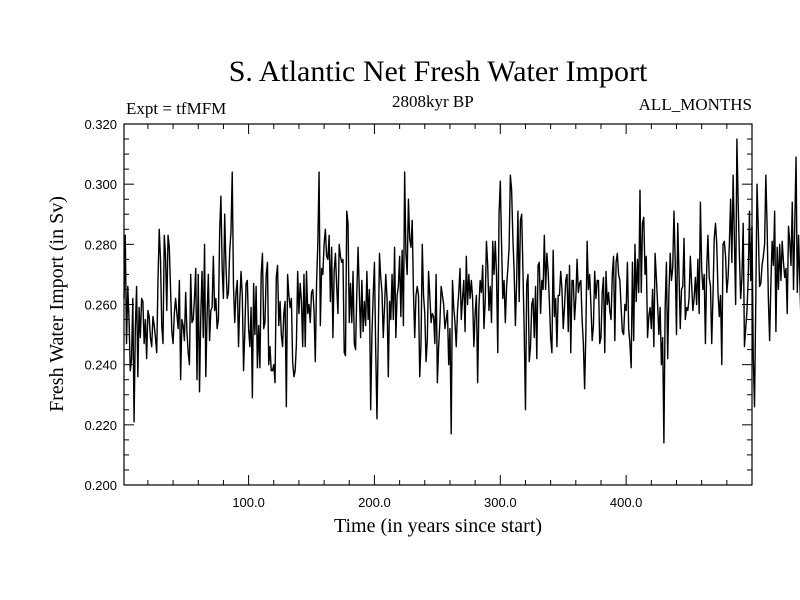 Image resolution: width=800 pixels, height=600 pixels. I want to click on y-tick-label: 0.300, so click(100, 184).